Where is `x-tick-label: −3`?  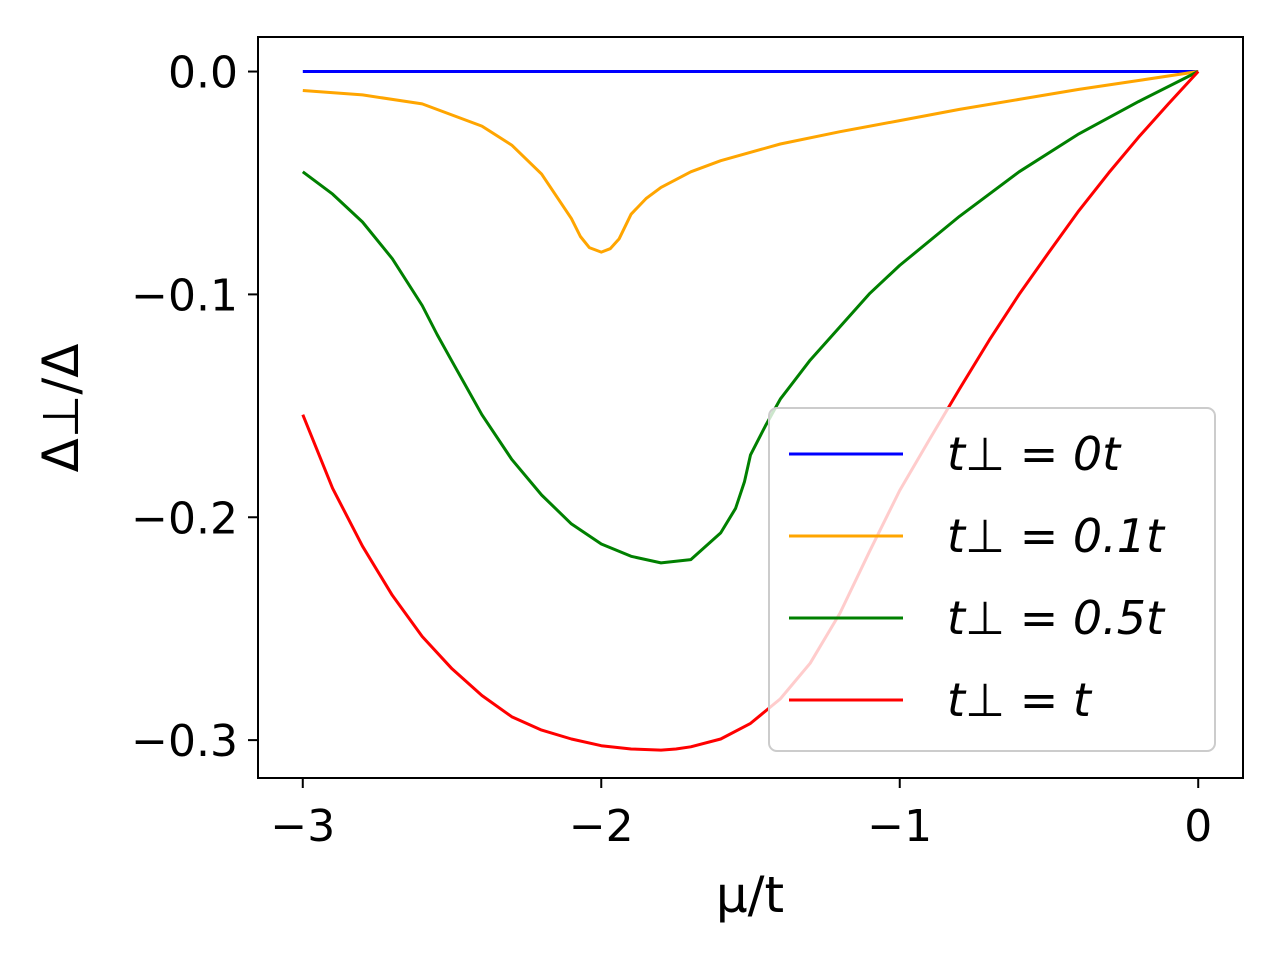 x-tick-label: −3 is located at coordinates (302, 826).